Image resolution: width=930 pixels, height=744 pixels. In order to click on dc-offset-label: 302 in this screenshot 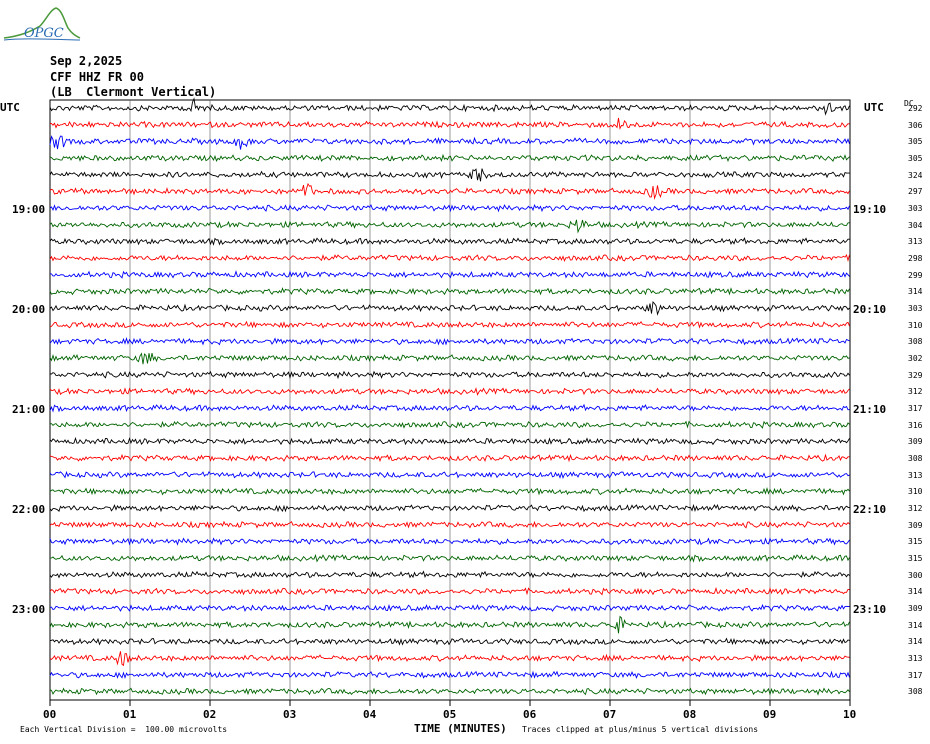, I will do `click(915, 359)`.